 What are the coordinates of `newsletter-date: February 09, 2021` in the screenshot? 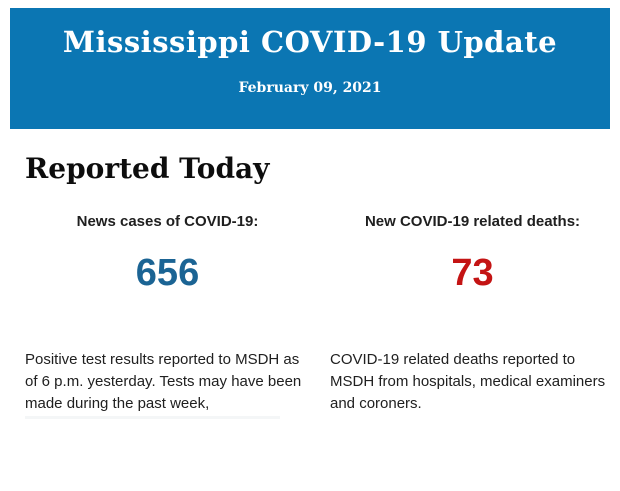 It's located at (310, 88).